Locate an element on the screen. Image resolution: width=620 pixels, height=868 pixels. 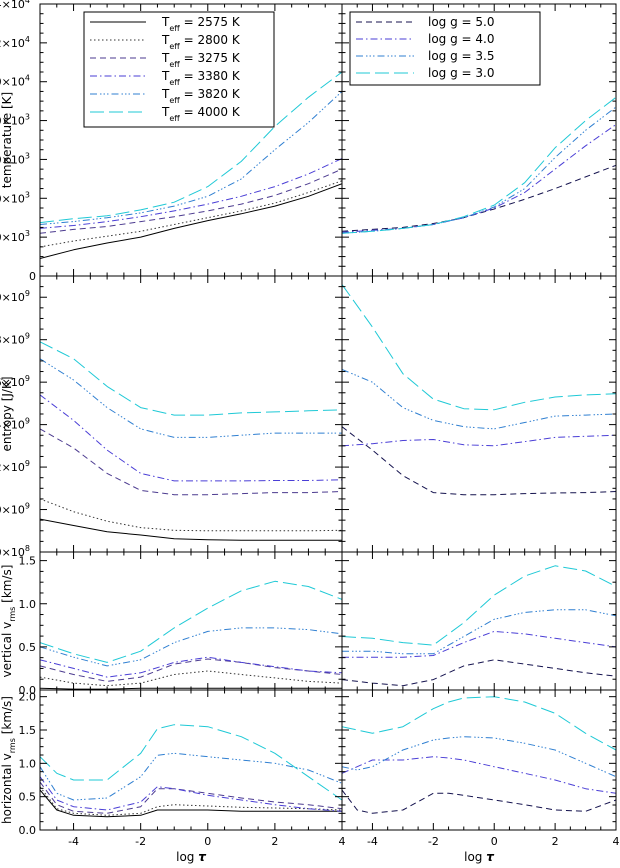
temperature-ytick-label: 1.2×10⁴ is located at coordinates (15, 42).